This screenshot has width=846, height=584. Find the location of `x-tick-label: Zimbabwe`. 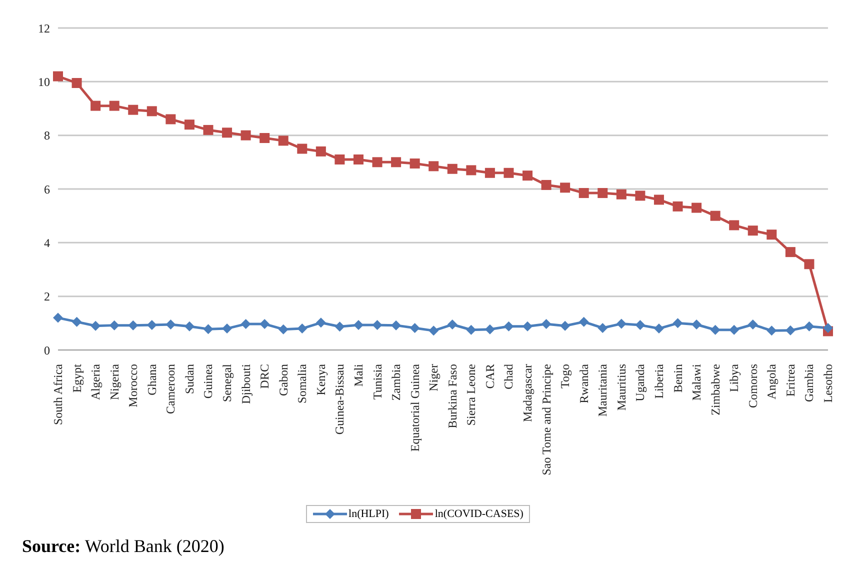

x-tick-label: Zimbabwe is located at coordinates (715, 390).